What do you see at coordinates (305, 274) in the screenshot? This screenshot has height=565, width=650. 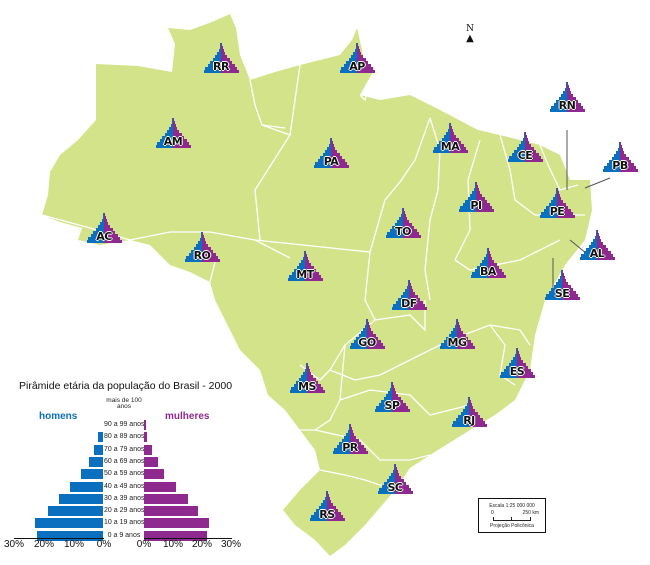 I see `state-label: MT` at bounding box center [305, 274].